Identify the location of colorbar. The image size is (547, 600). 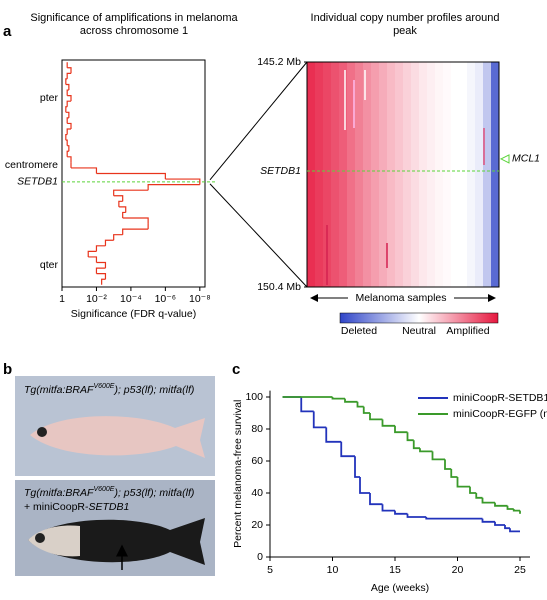
(419, 318).